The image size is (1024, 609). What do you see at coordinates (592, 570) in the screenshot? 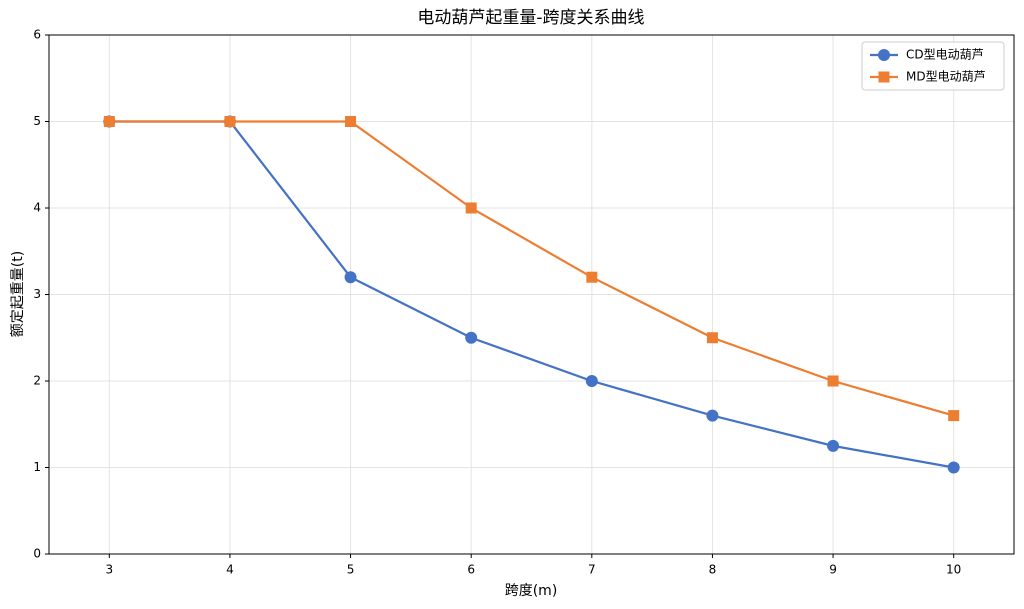
I see `x-tick-label: 7` at bounding box center [592, 570].